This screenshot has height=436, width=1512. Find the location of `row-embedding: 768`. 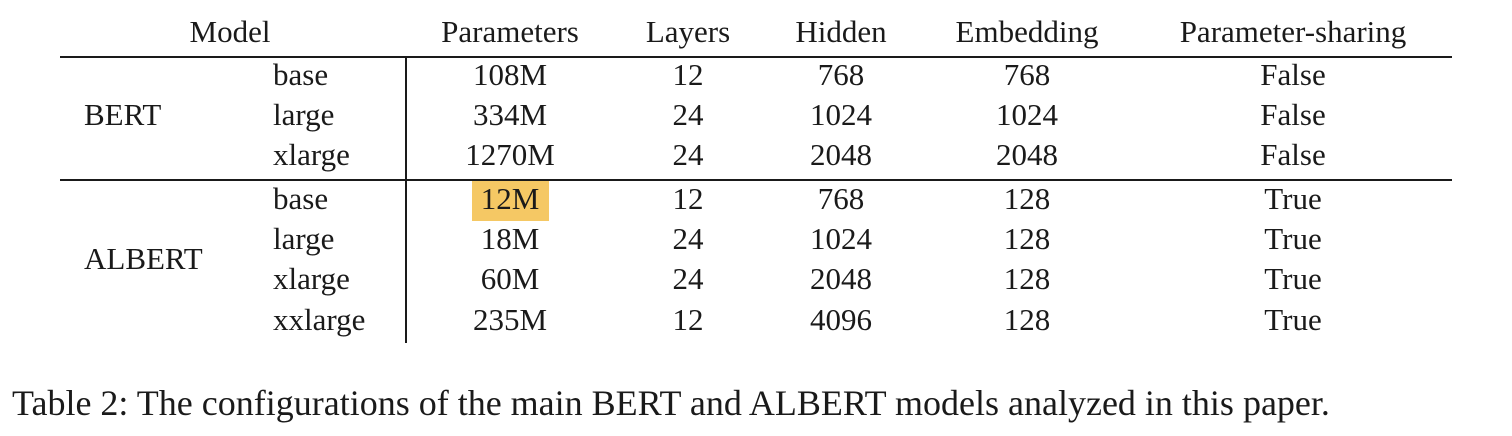

row-embedding: 768 is located at coordinates (1027, 74).